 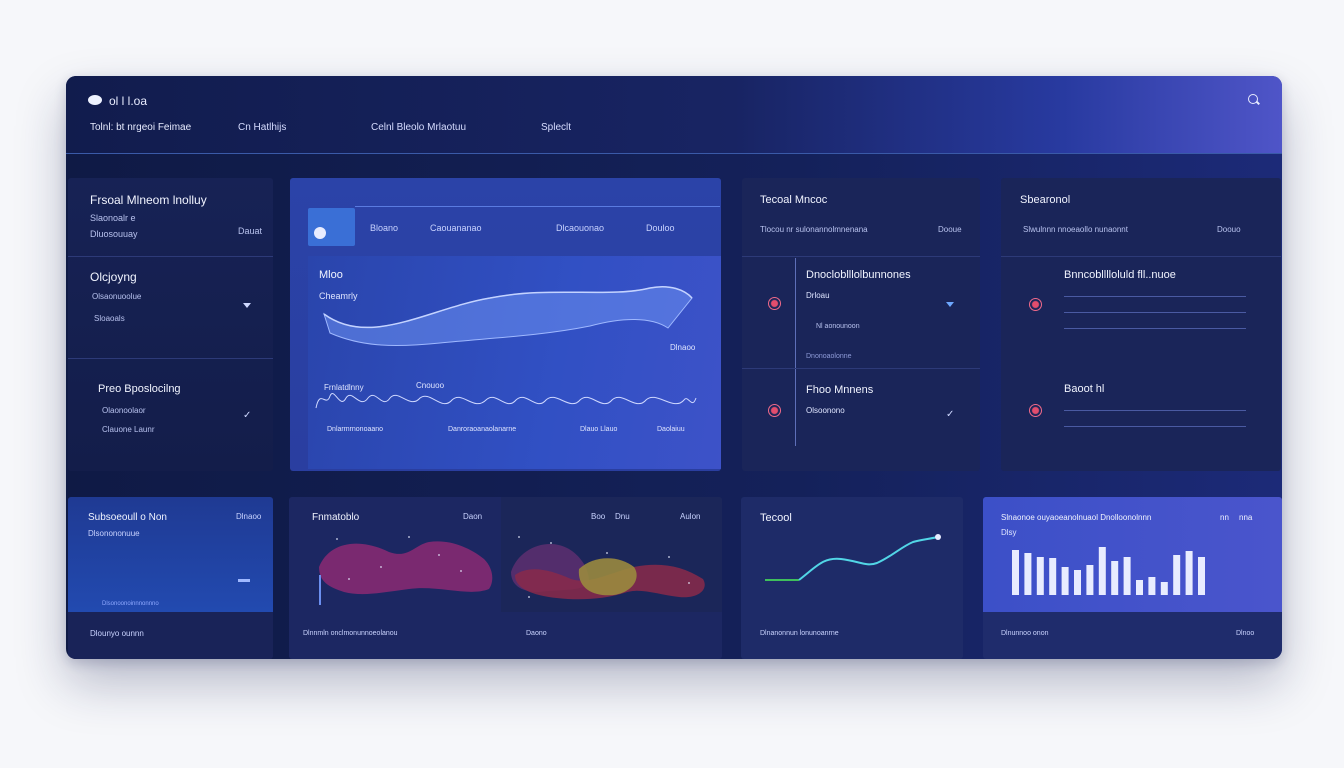 I want to click on section-item: Olaonoolaor, so click(x=124, y=410).